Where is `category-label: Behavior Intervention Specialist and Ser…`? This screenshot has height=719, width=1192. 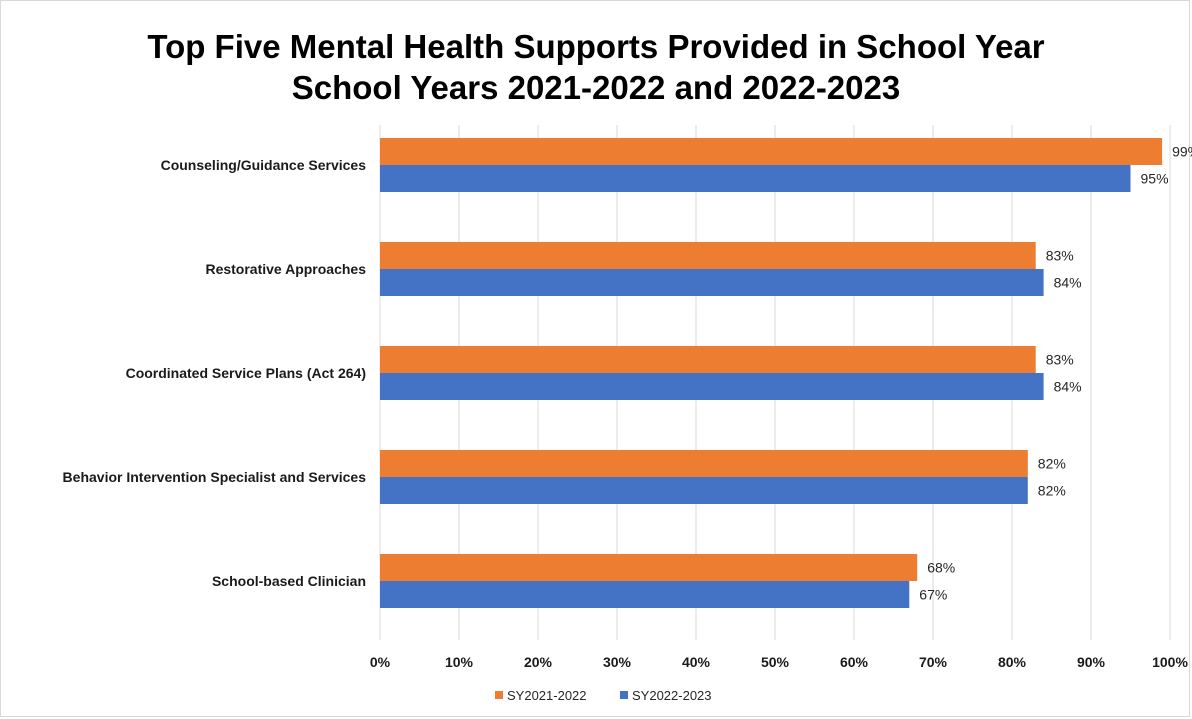
category-label: Behavior Intervention Specialist and Ser… is located at coordinates (215, 477).